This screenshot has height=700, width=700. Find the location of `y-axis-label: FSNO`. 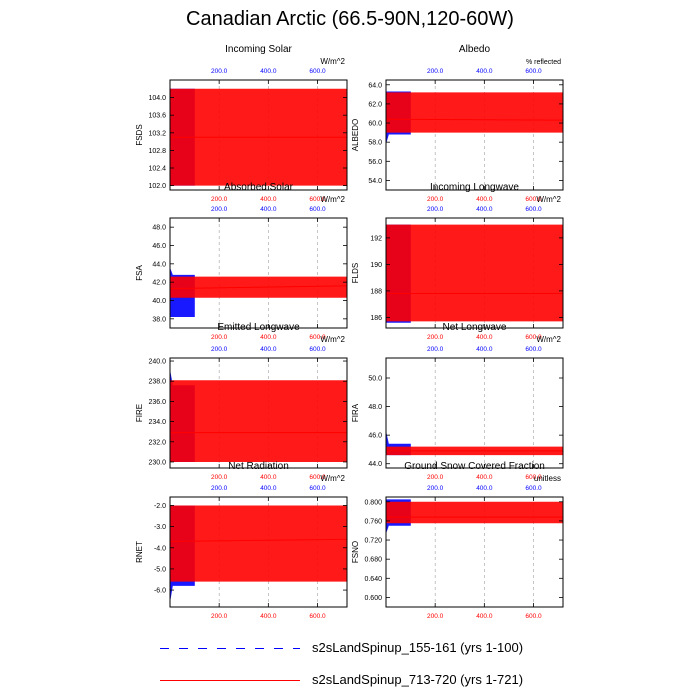

y-axis-label: FSNO is located at coordinates (355, 552).